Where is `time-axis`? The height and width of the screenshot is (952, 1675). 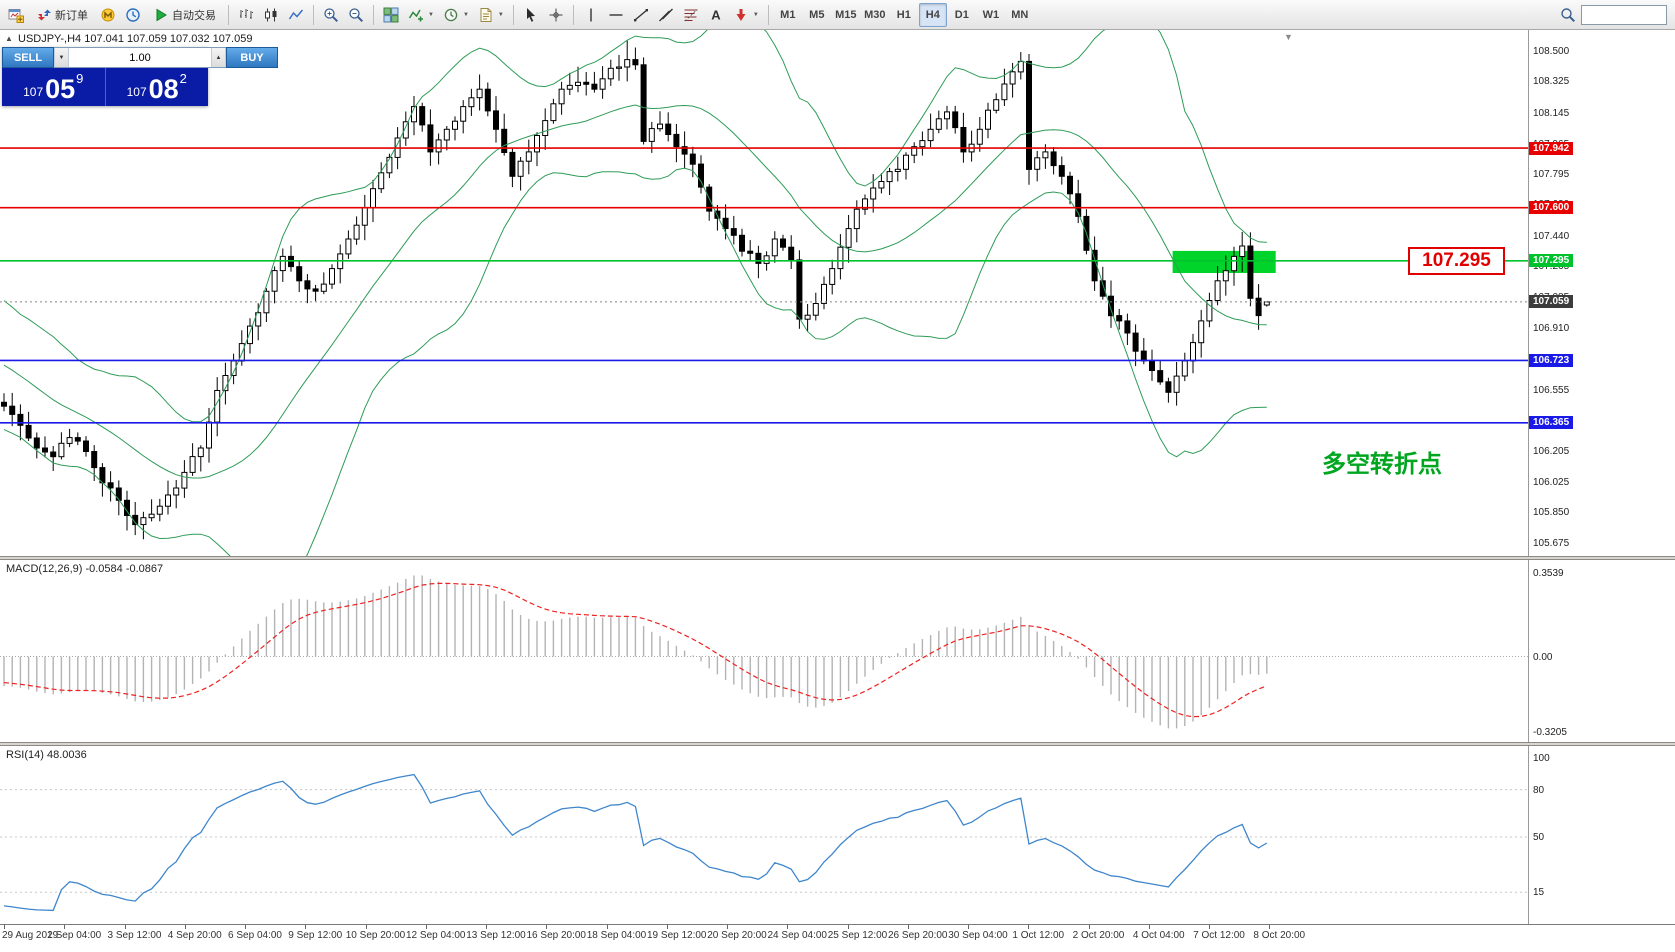
time-axis is located at coordinates (837, 938).